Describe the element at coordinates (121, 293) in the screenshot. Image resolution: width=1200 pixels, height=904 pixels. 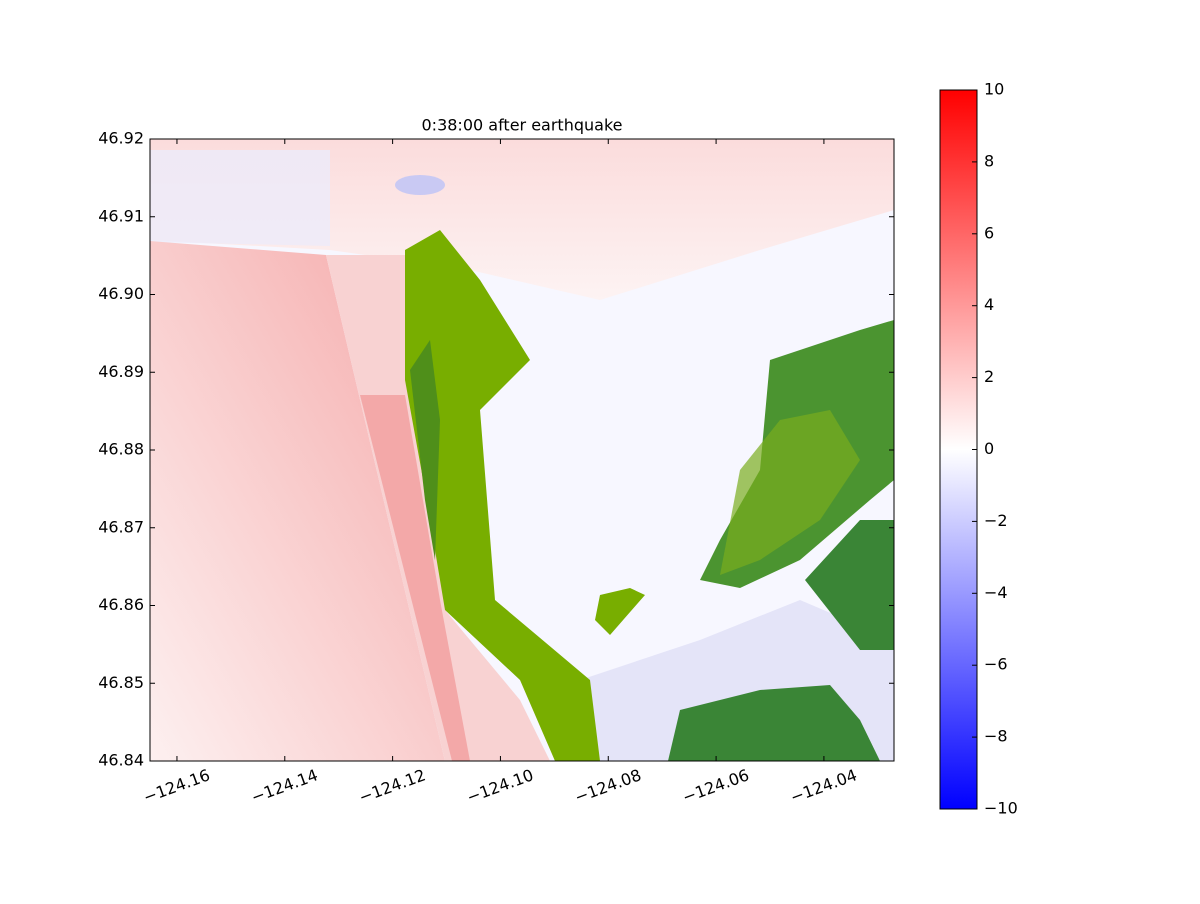
I see `y-tick-label: 46.90` at that location.